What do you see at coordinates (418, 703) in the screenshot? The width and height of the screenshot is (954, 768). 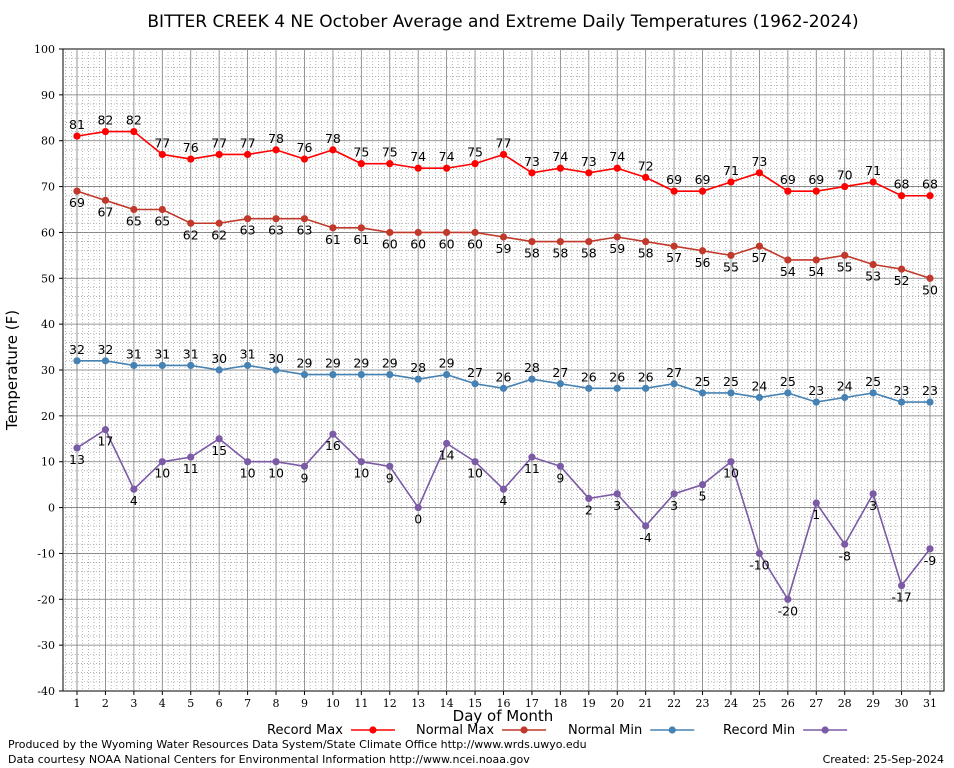 I see `x-tick-label: 13` at bounding box center [418, 703].